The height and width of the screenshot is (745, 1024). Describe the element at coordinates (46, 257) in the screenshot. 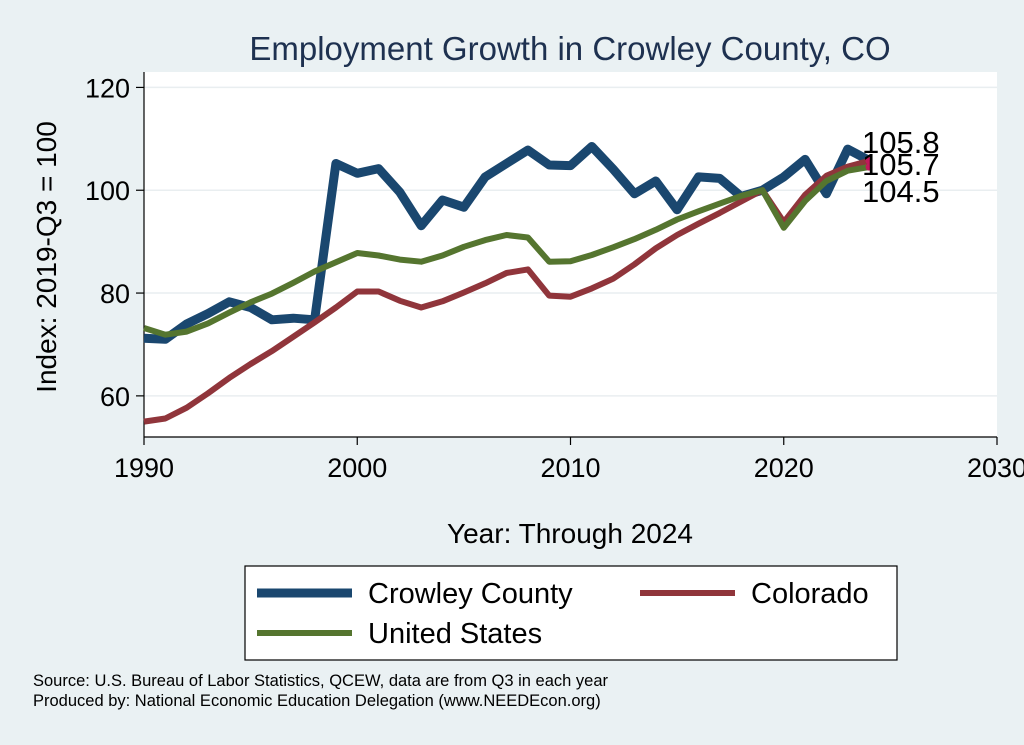

I see `y-axis-label: Index: 2019-Q3 = 100` at that location.